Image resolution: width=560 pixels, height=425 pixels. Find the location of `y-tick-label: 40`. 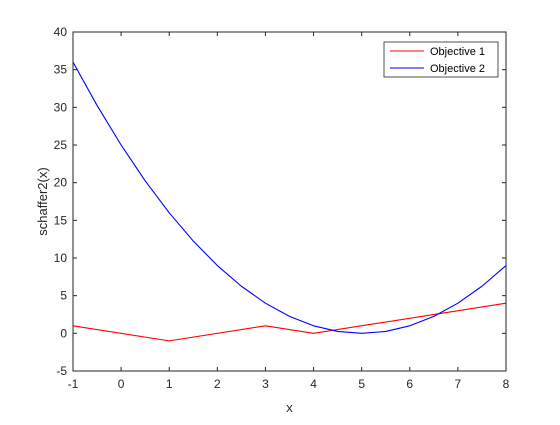

y-tick-label: 40 is located at coordinates (61, 32).